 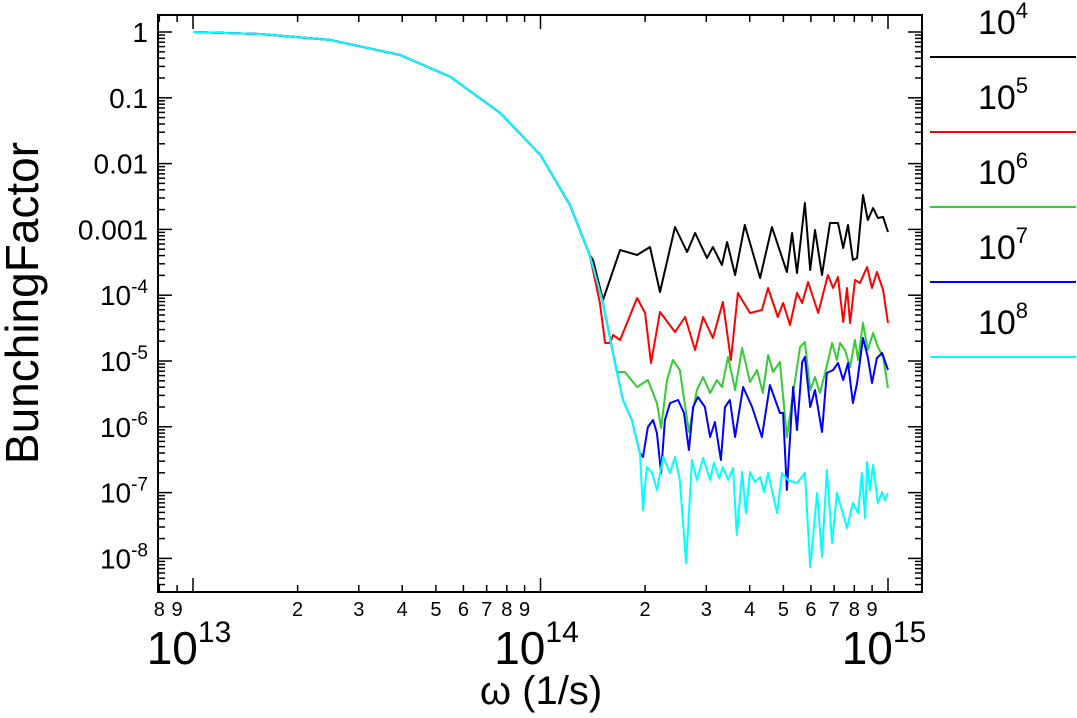 I want to click on y-tick-label: 10⁻⁷, so click(x=124, y=492).